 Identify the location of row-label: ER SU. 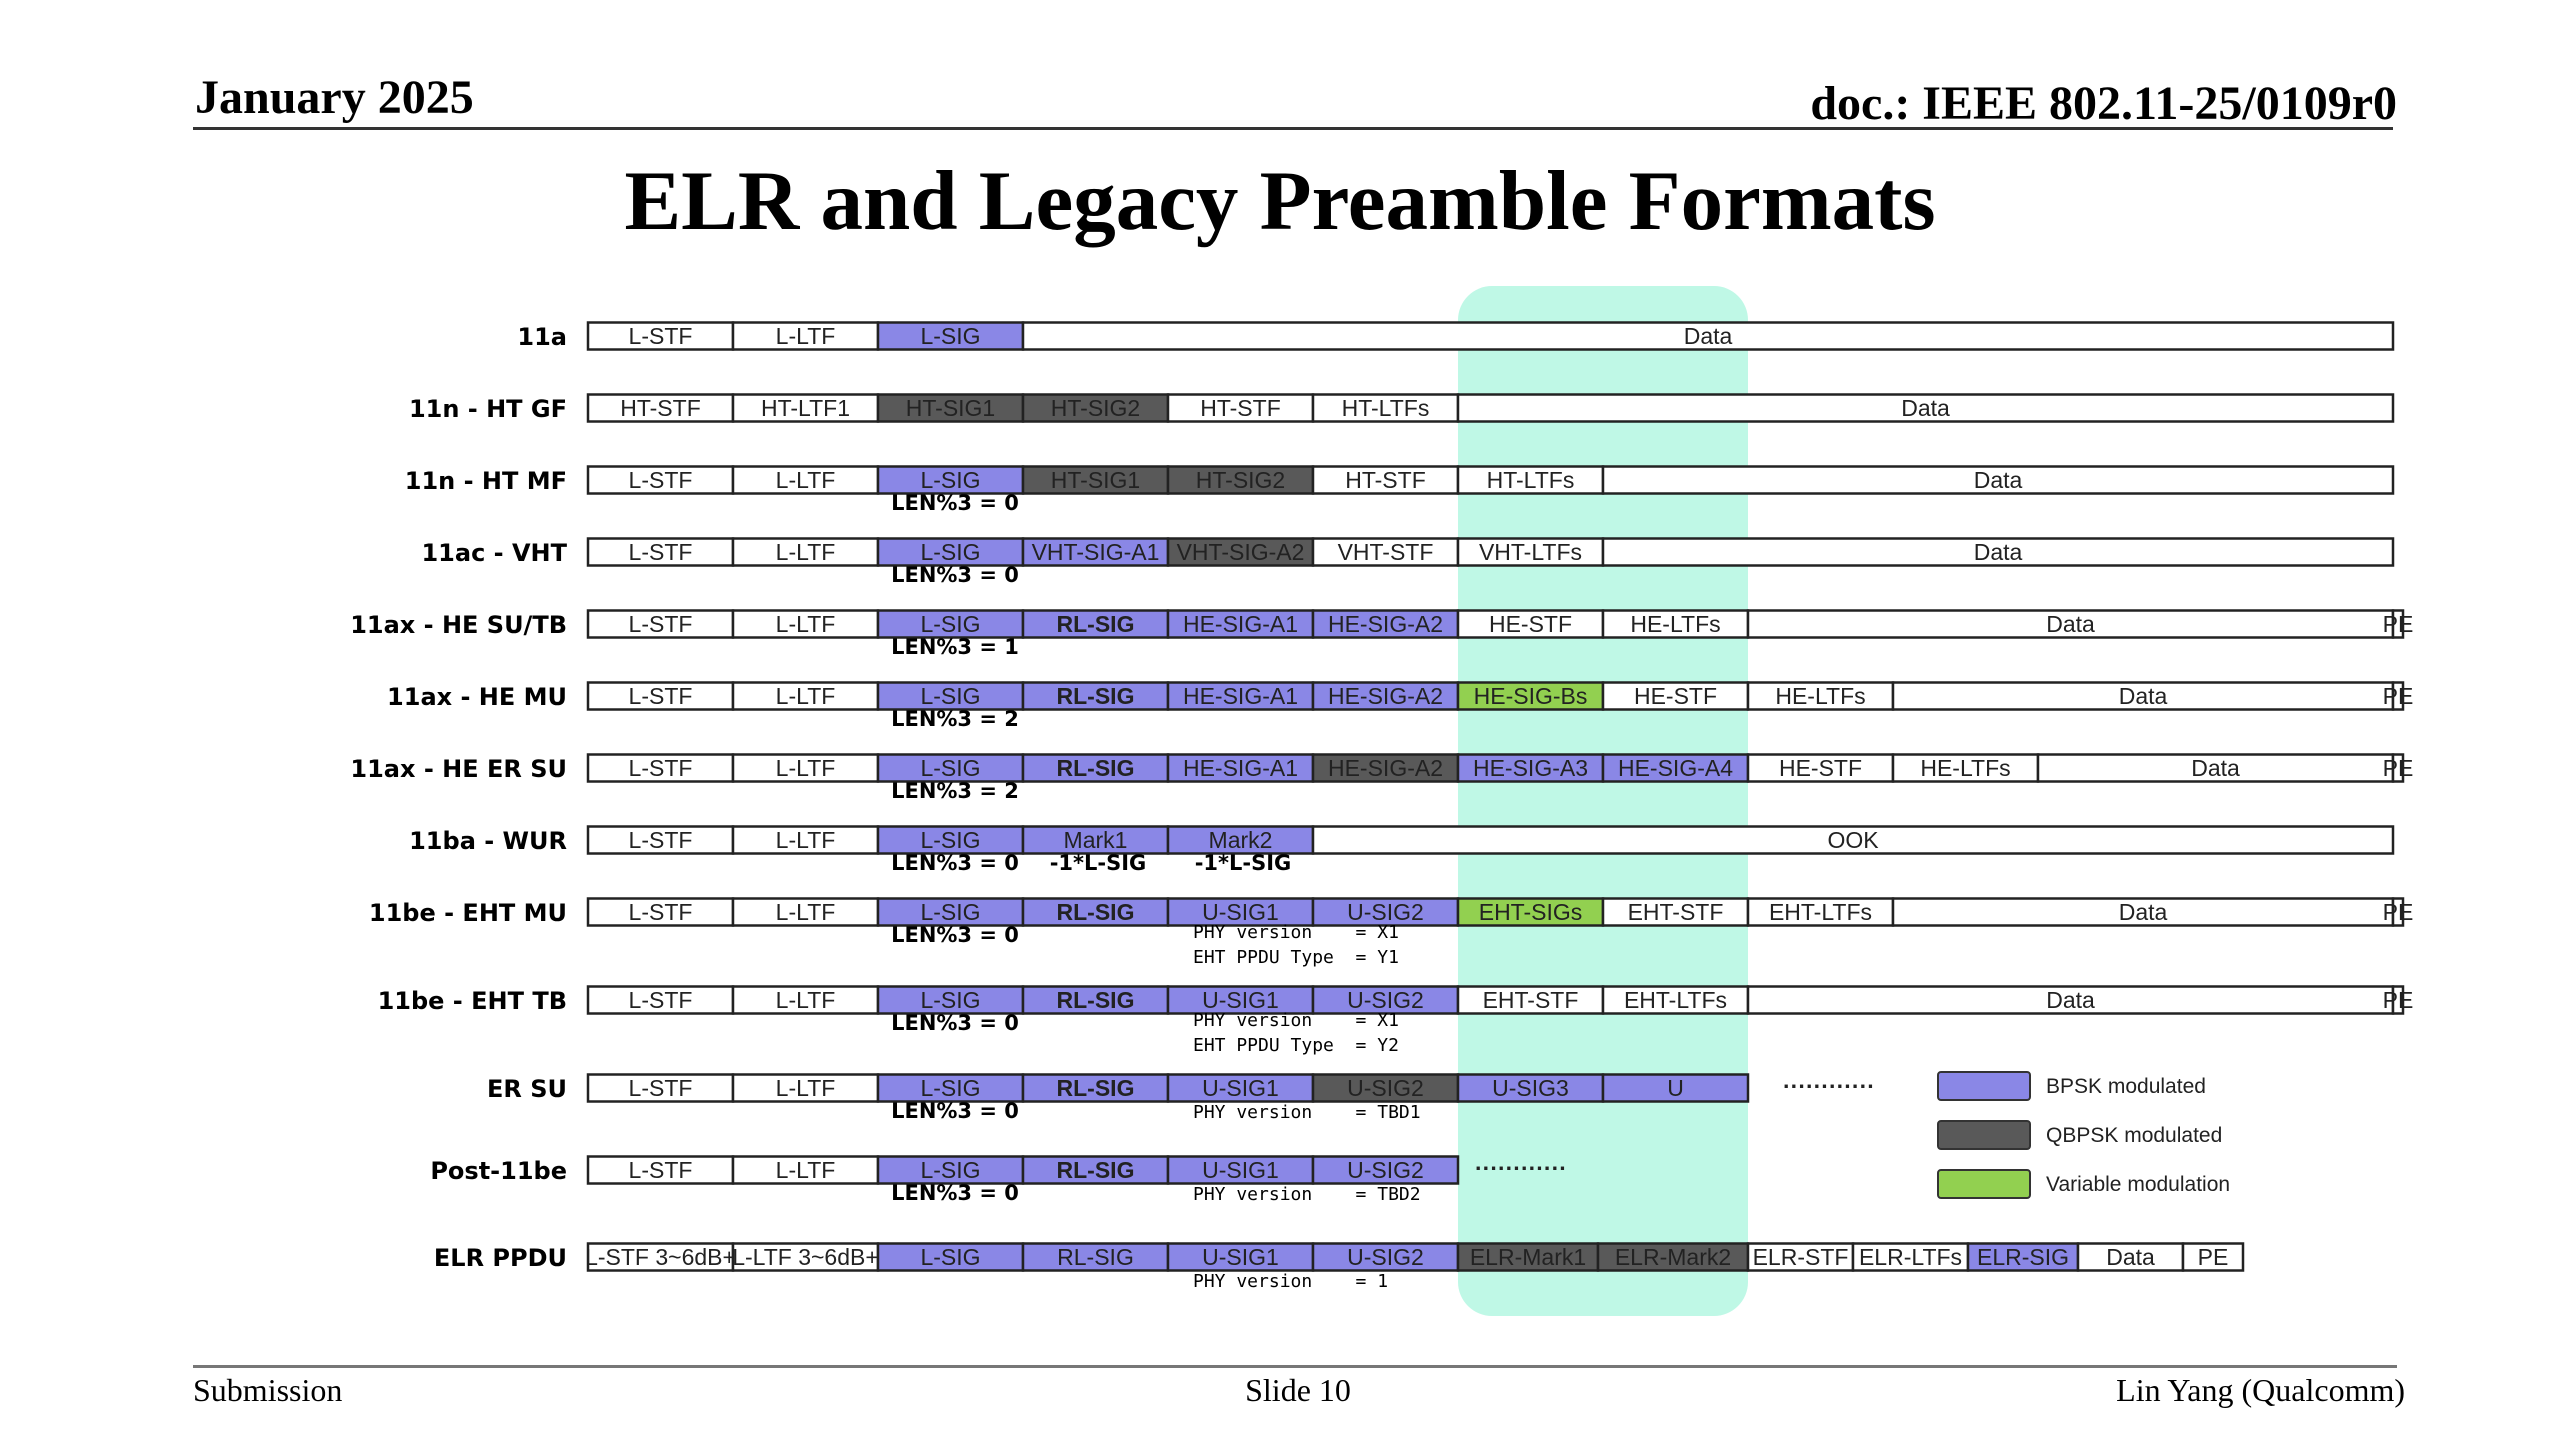
(527, 1089).